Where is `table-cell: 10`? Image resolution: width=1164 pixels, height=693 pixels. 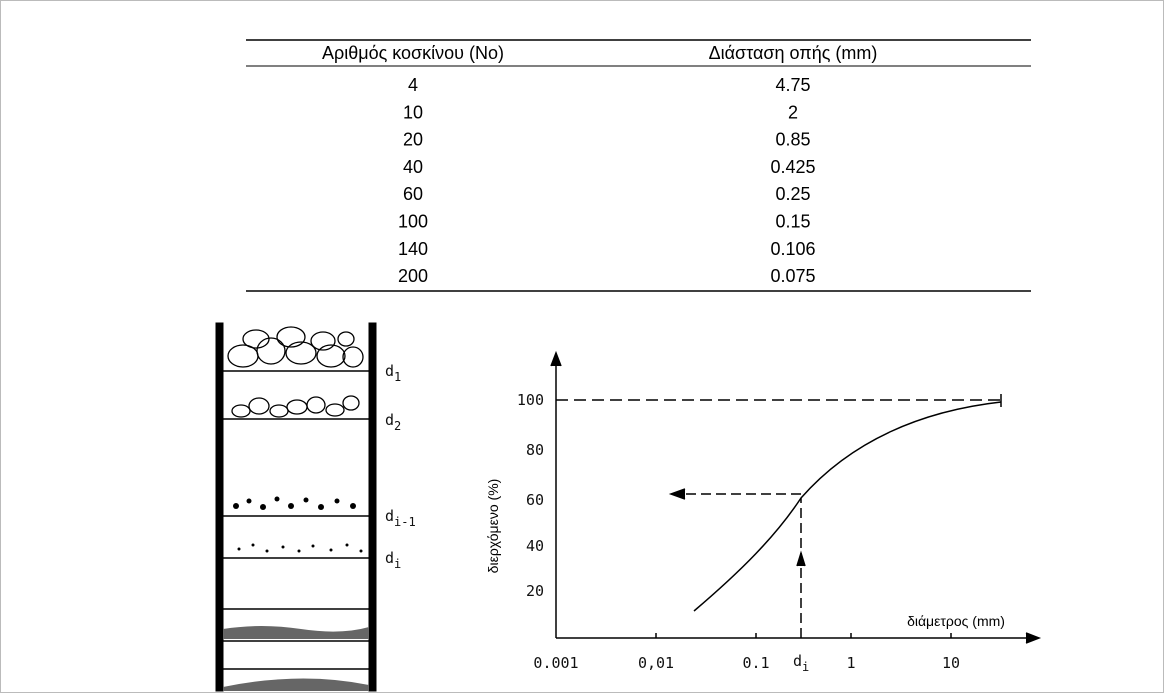 table-cell: 10 is located at coordinates (413, 112).